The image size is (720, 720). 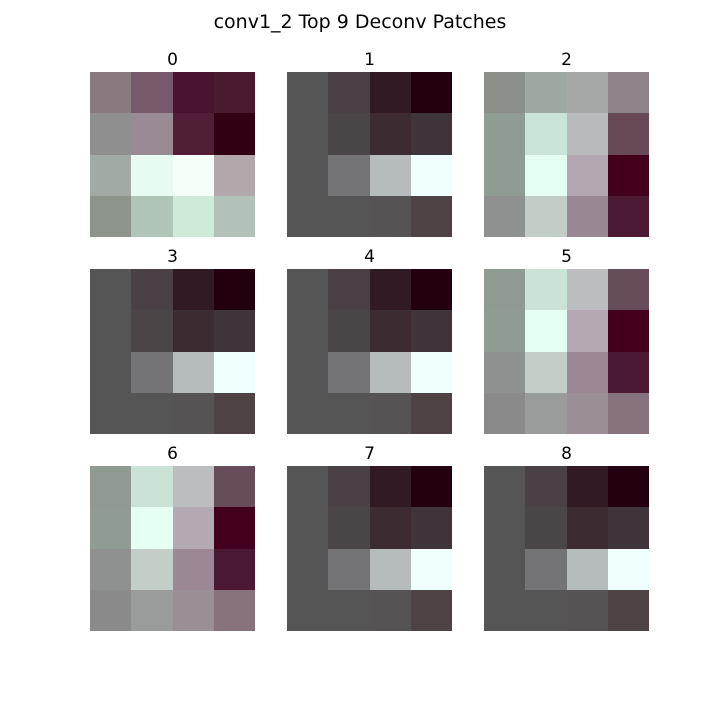 I want to click on patch-panel-8: 8, so click(x=566, y=537).